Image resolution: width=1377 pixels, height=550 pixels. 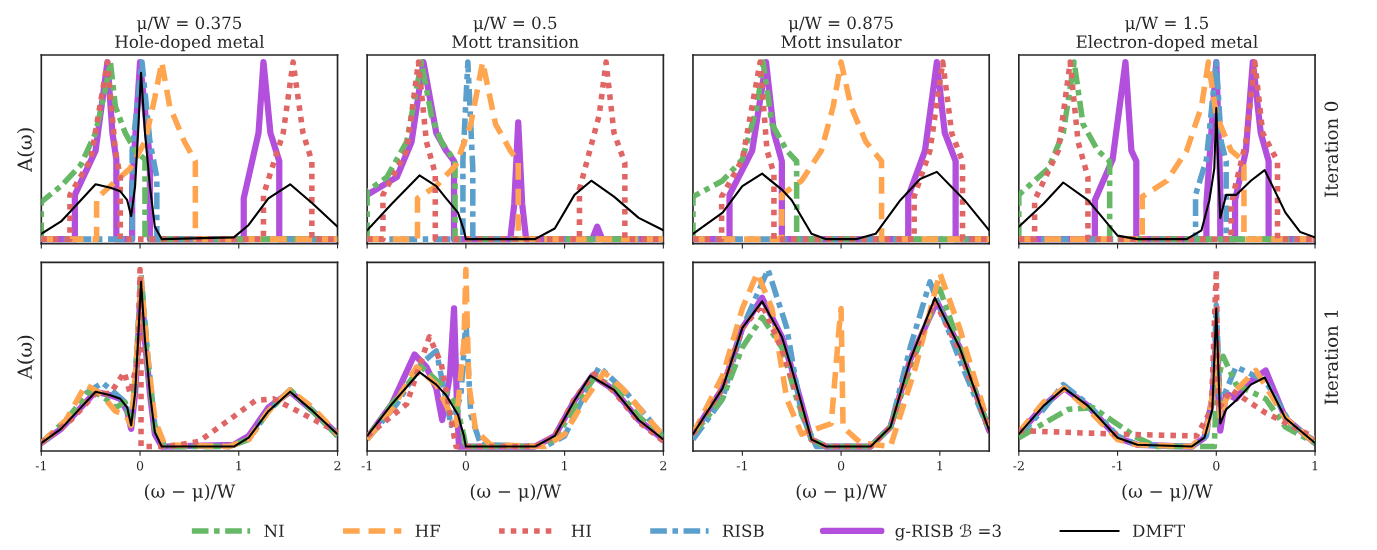 I want to click on text: Iteration 1, so click(x=1331, y=357).